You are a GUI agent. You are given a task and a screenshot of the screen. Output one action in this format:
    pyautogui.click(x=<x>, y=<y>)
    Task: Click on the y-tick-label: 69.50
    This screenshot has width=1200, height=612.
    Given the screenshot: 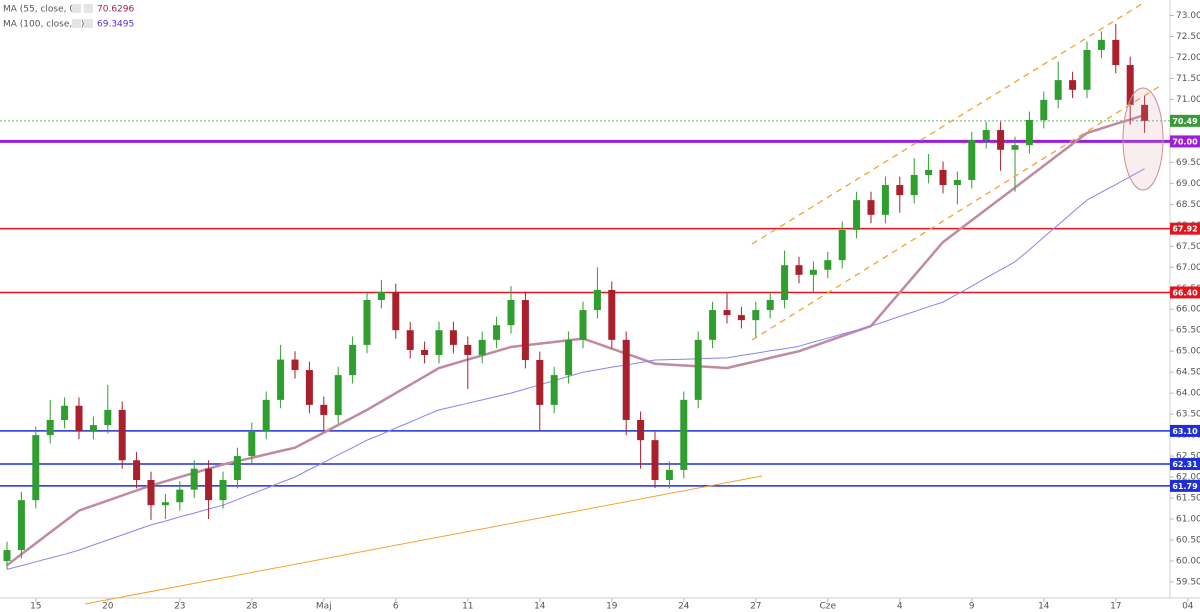 What is the action you would take?
    pyautogui.click(x=1188, y=163)
    